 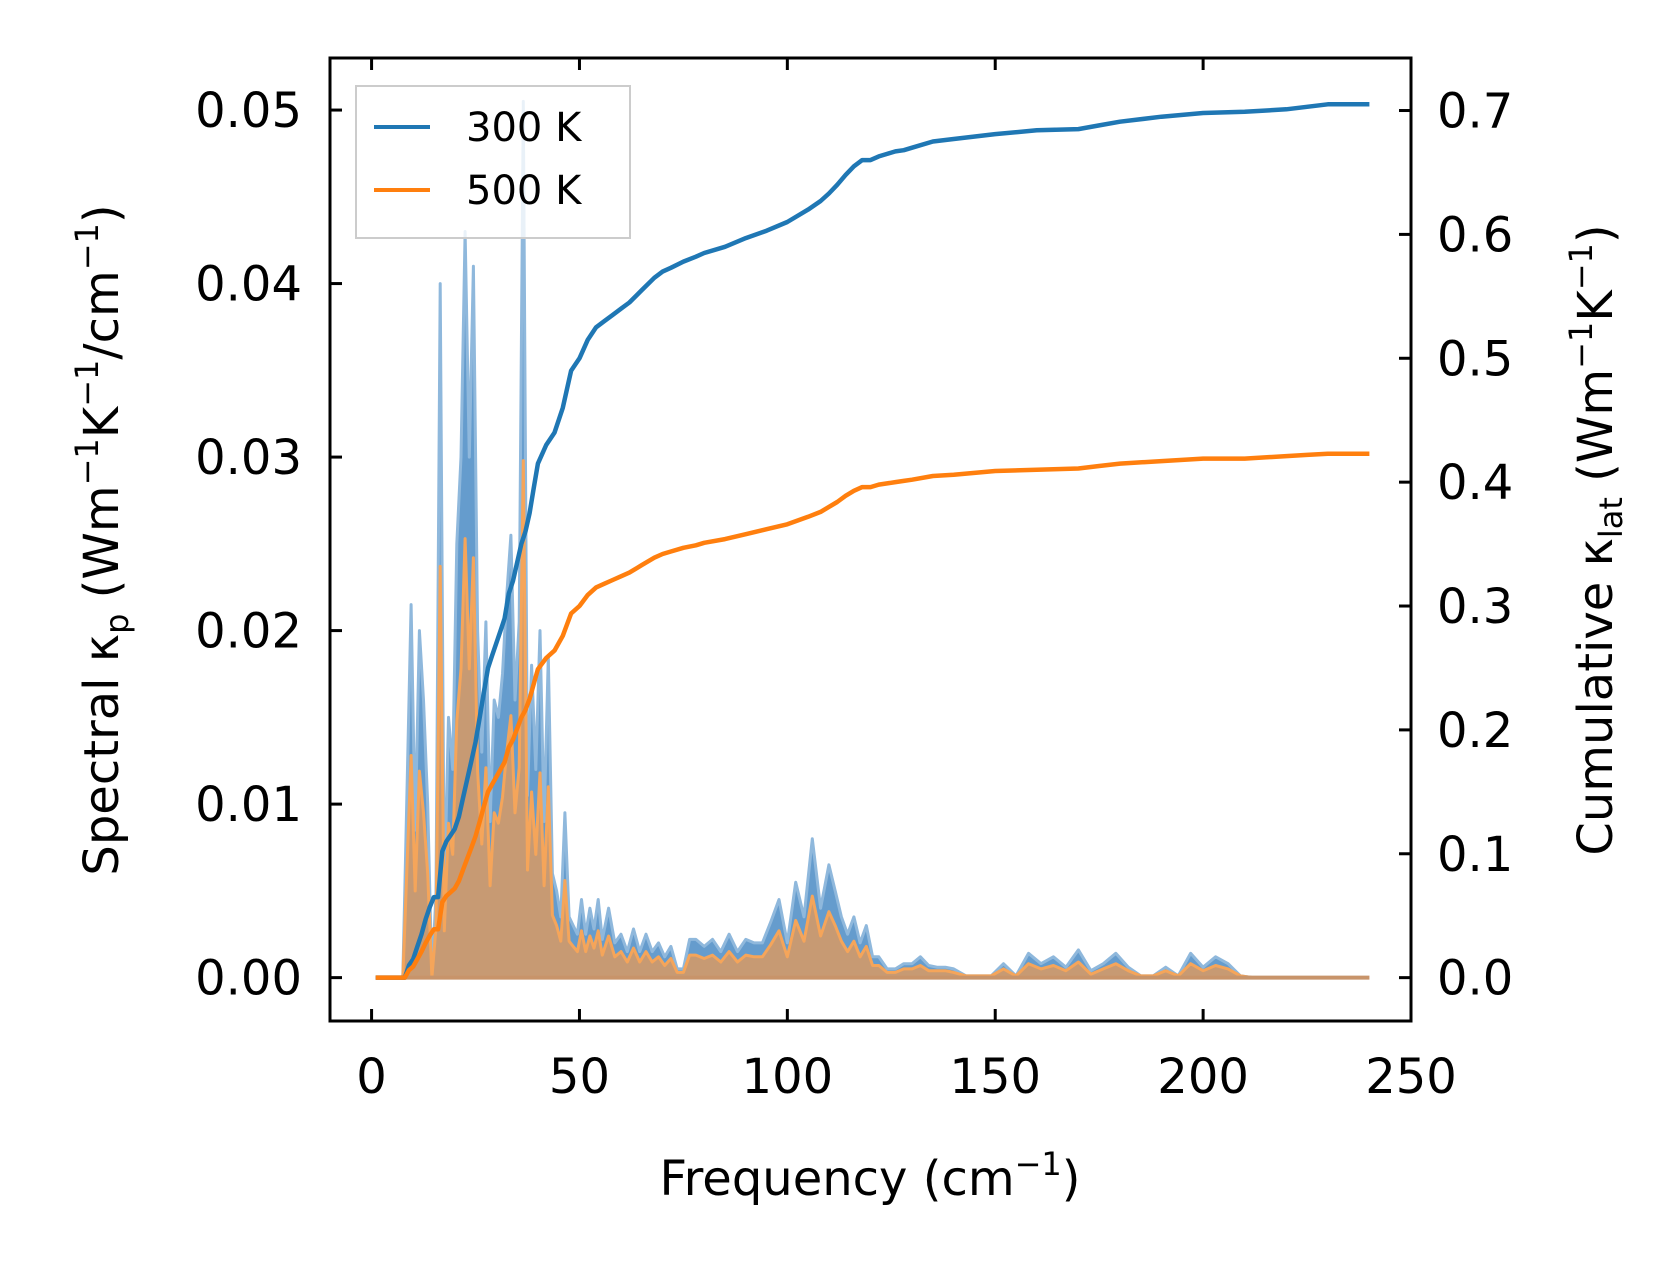 What do you see at coordinates (1475, 731) in the screenshot?
I see `y-tick-label-right: 0.2` at bounding box center [1475, 731].